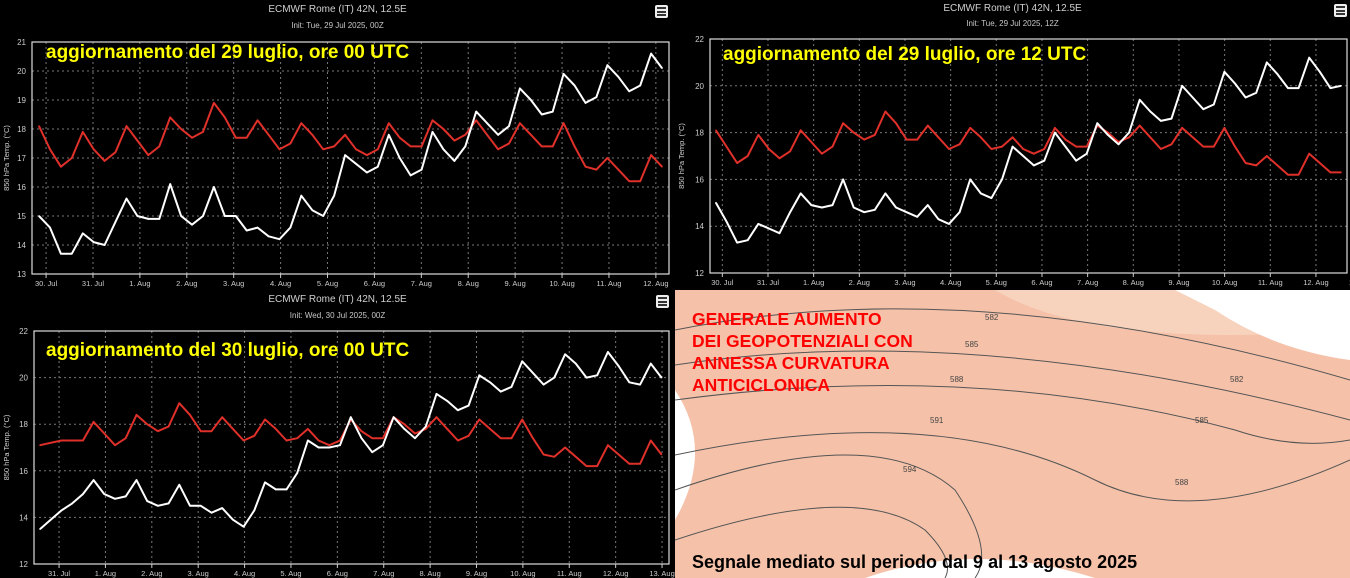 The image size is (1350, 578). I want to click on x-tick-label: 13. Aug, so click(661, 573).